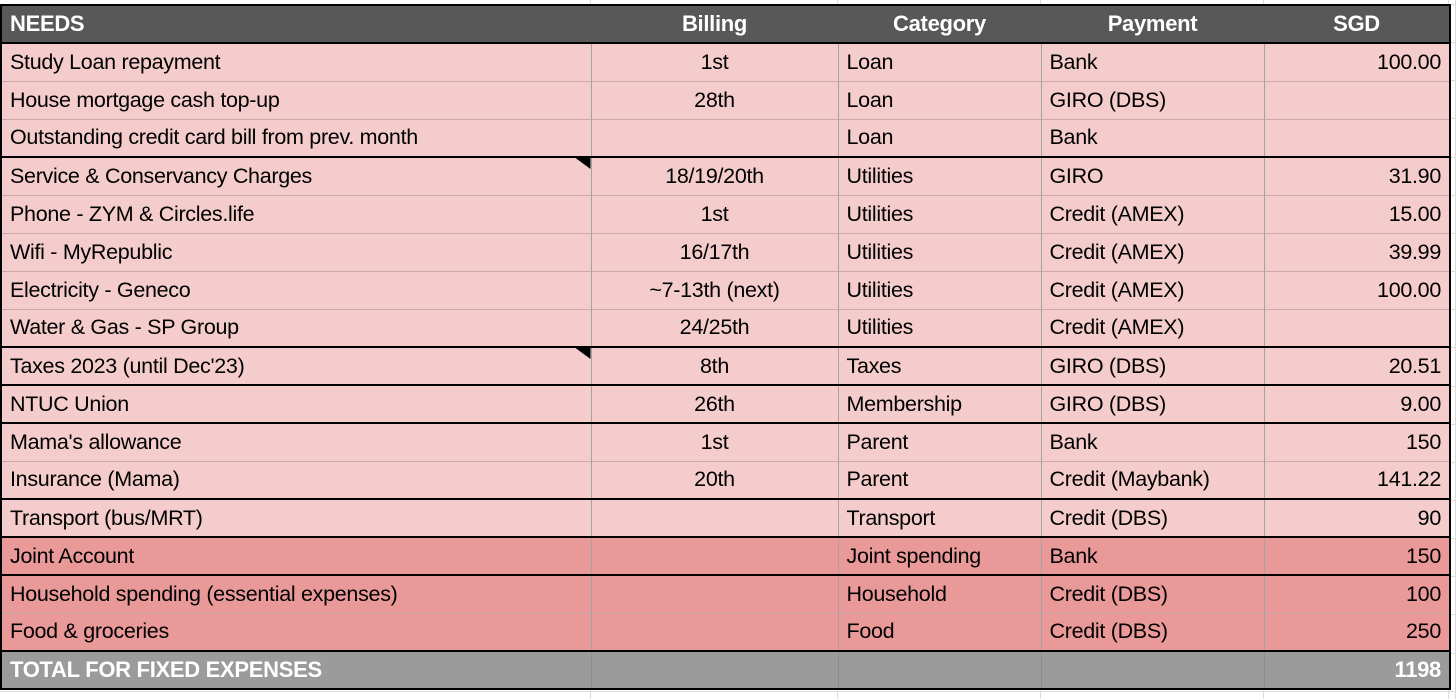 The image size is (1456, 699). I want to click on total-value-cell: 1198, so click(1356, 669).